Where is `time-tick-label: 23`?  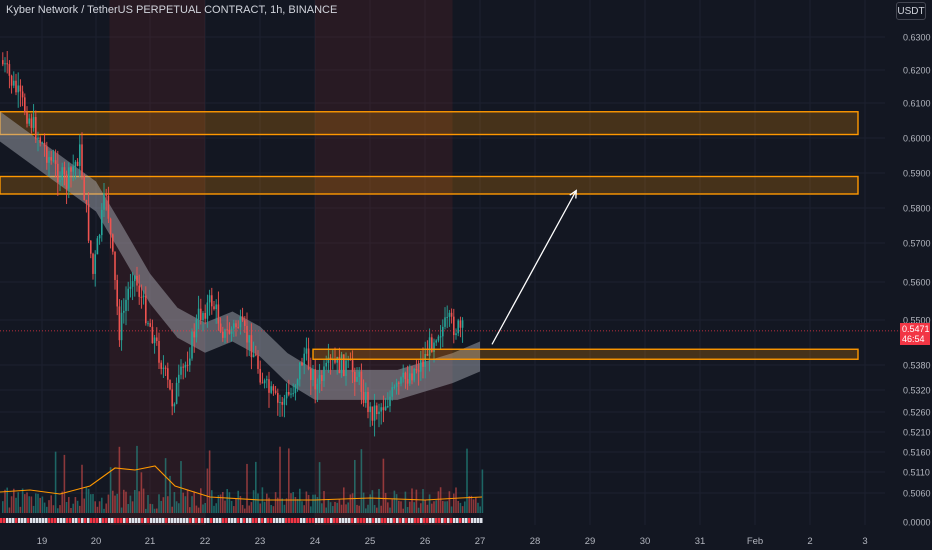
time-tick-label: 23 is located at coordinates (260, 541).